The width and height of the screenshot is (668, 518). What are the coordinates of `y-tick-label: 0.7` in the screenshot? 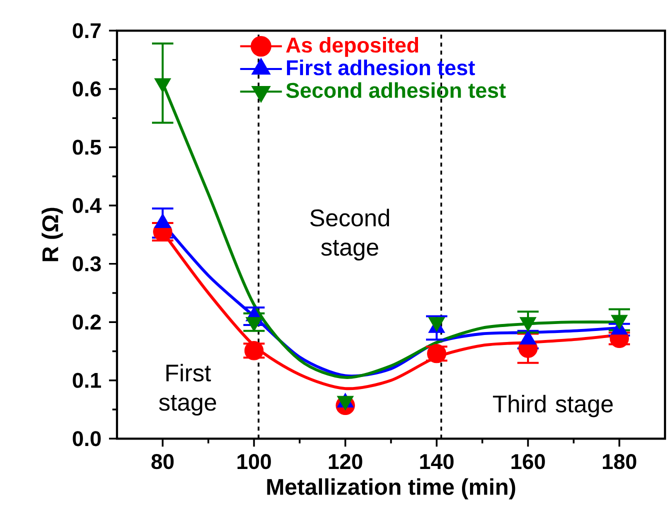 It's located at (86, 30).